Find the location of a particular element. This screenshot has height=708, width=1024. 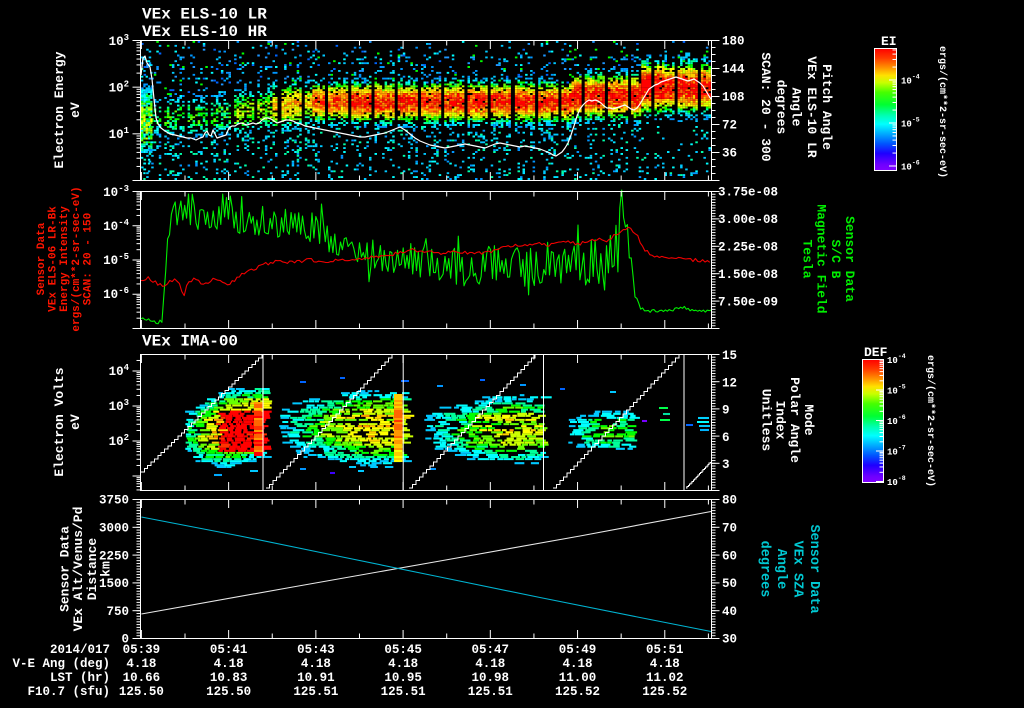

svg-text: V-E Ang (deg) is located at coordinates (61, 664).